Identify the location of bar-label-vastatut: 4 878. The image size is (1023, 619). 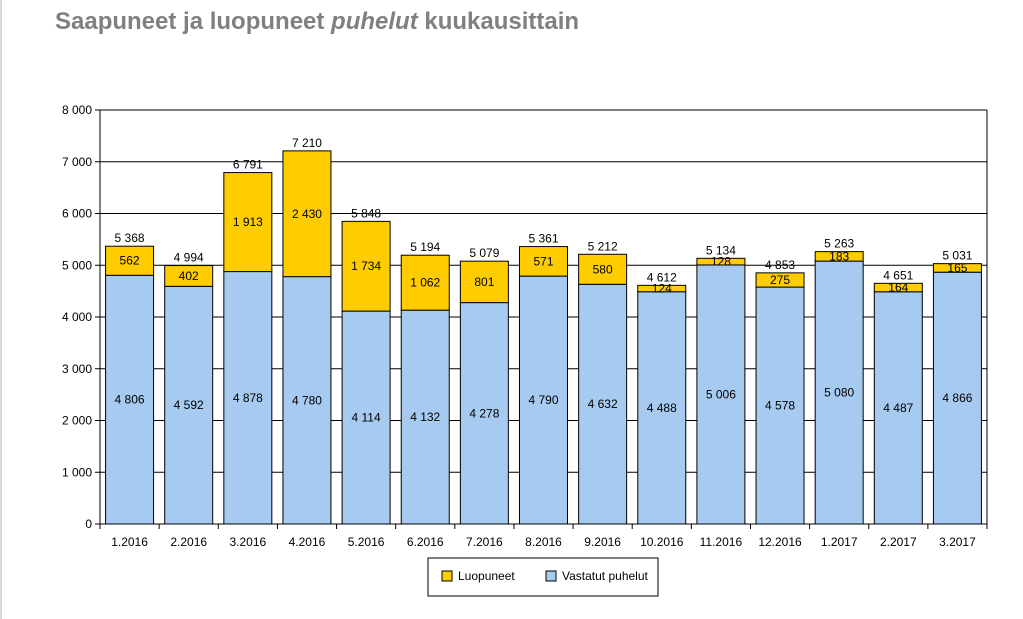
(248, 398).